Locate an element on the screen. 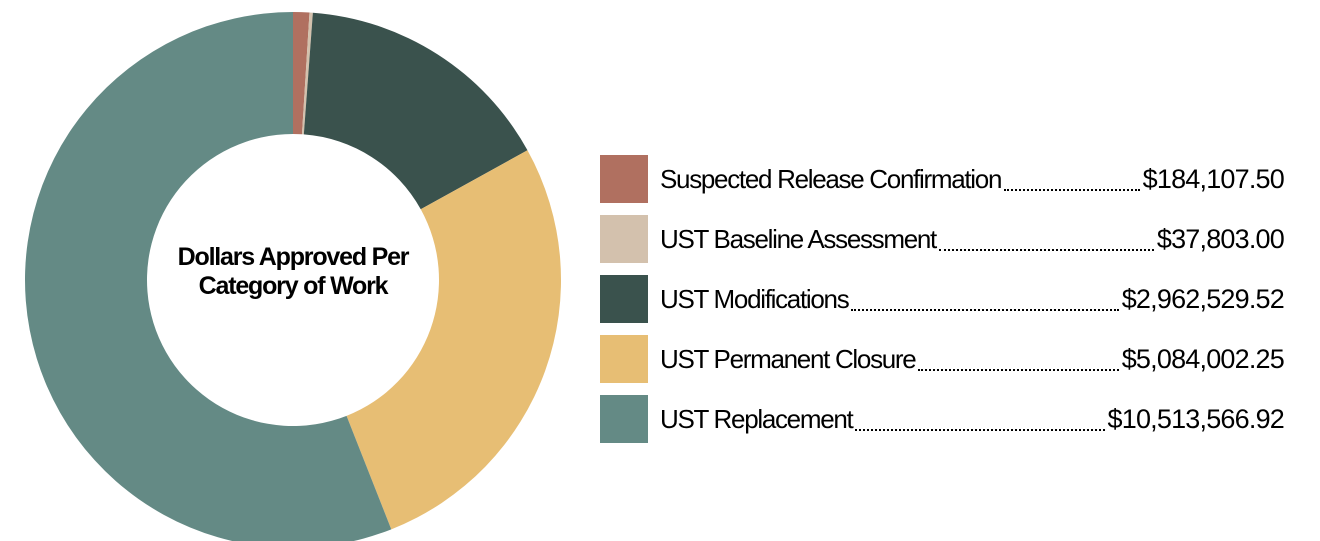 This screenshot has height=541, width=1320. legend-entry: UST Permanent Closure $5,084,002.25 is located at coordinates (942, 359).